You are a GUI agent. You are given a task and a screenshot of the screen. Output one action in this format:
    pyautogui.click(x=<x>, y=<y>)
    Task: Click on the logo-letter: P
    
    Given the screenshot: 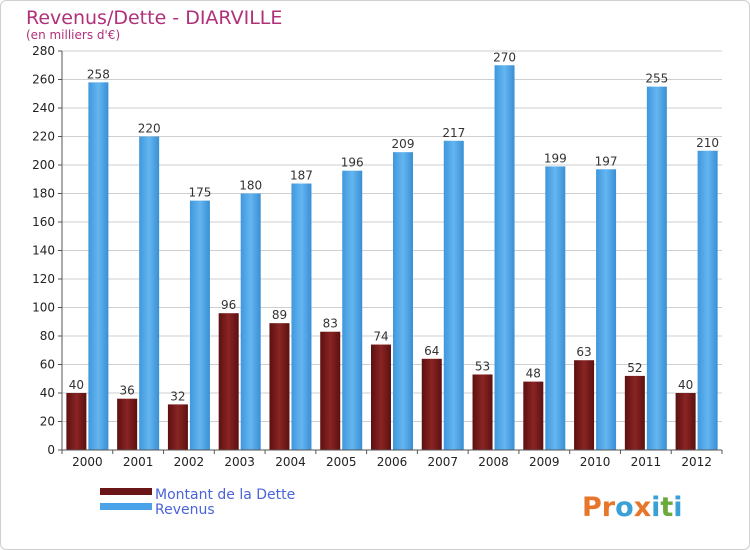 What is the action you would take?
    pyautogui.click(x=592, y=507)
    